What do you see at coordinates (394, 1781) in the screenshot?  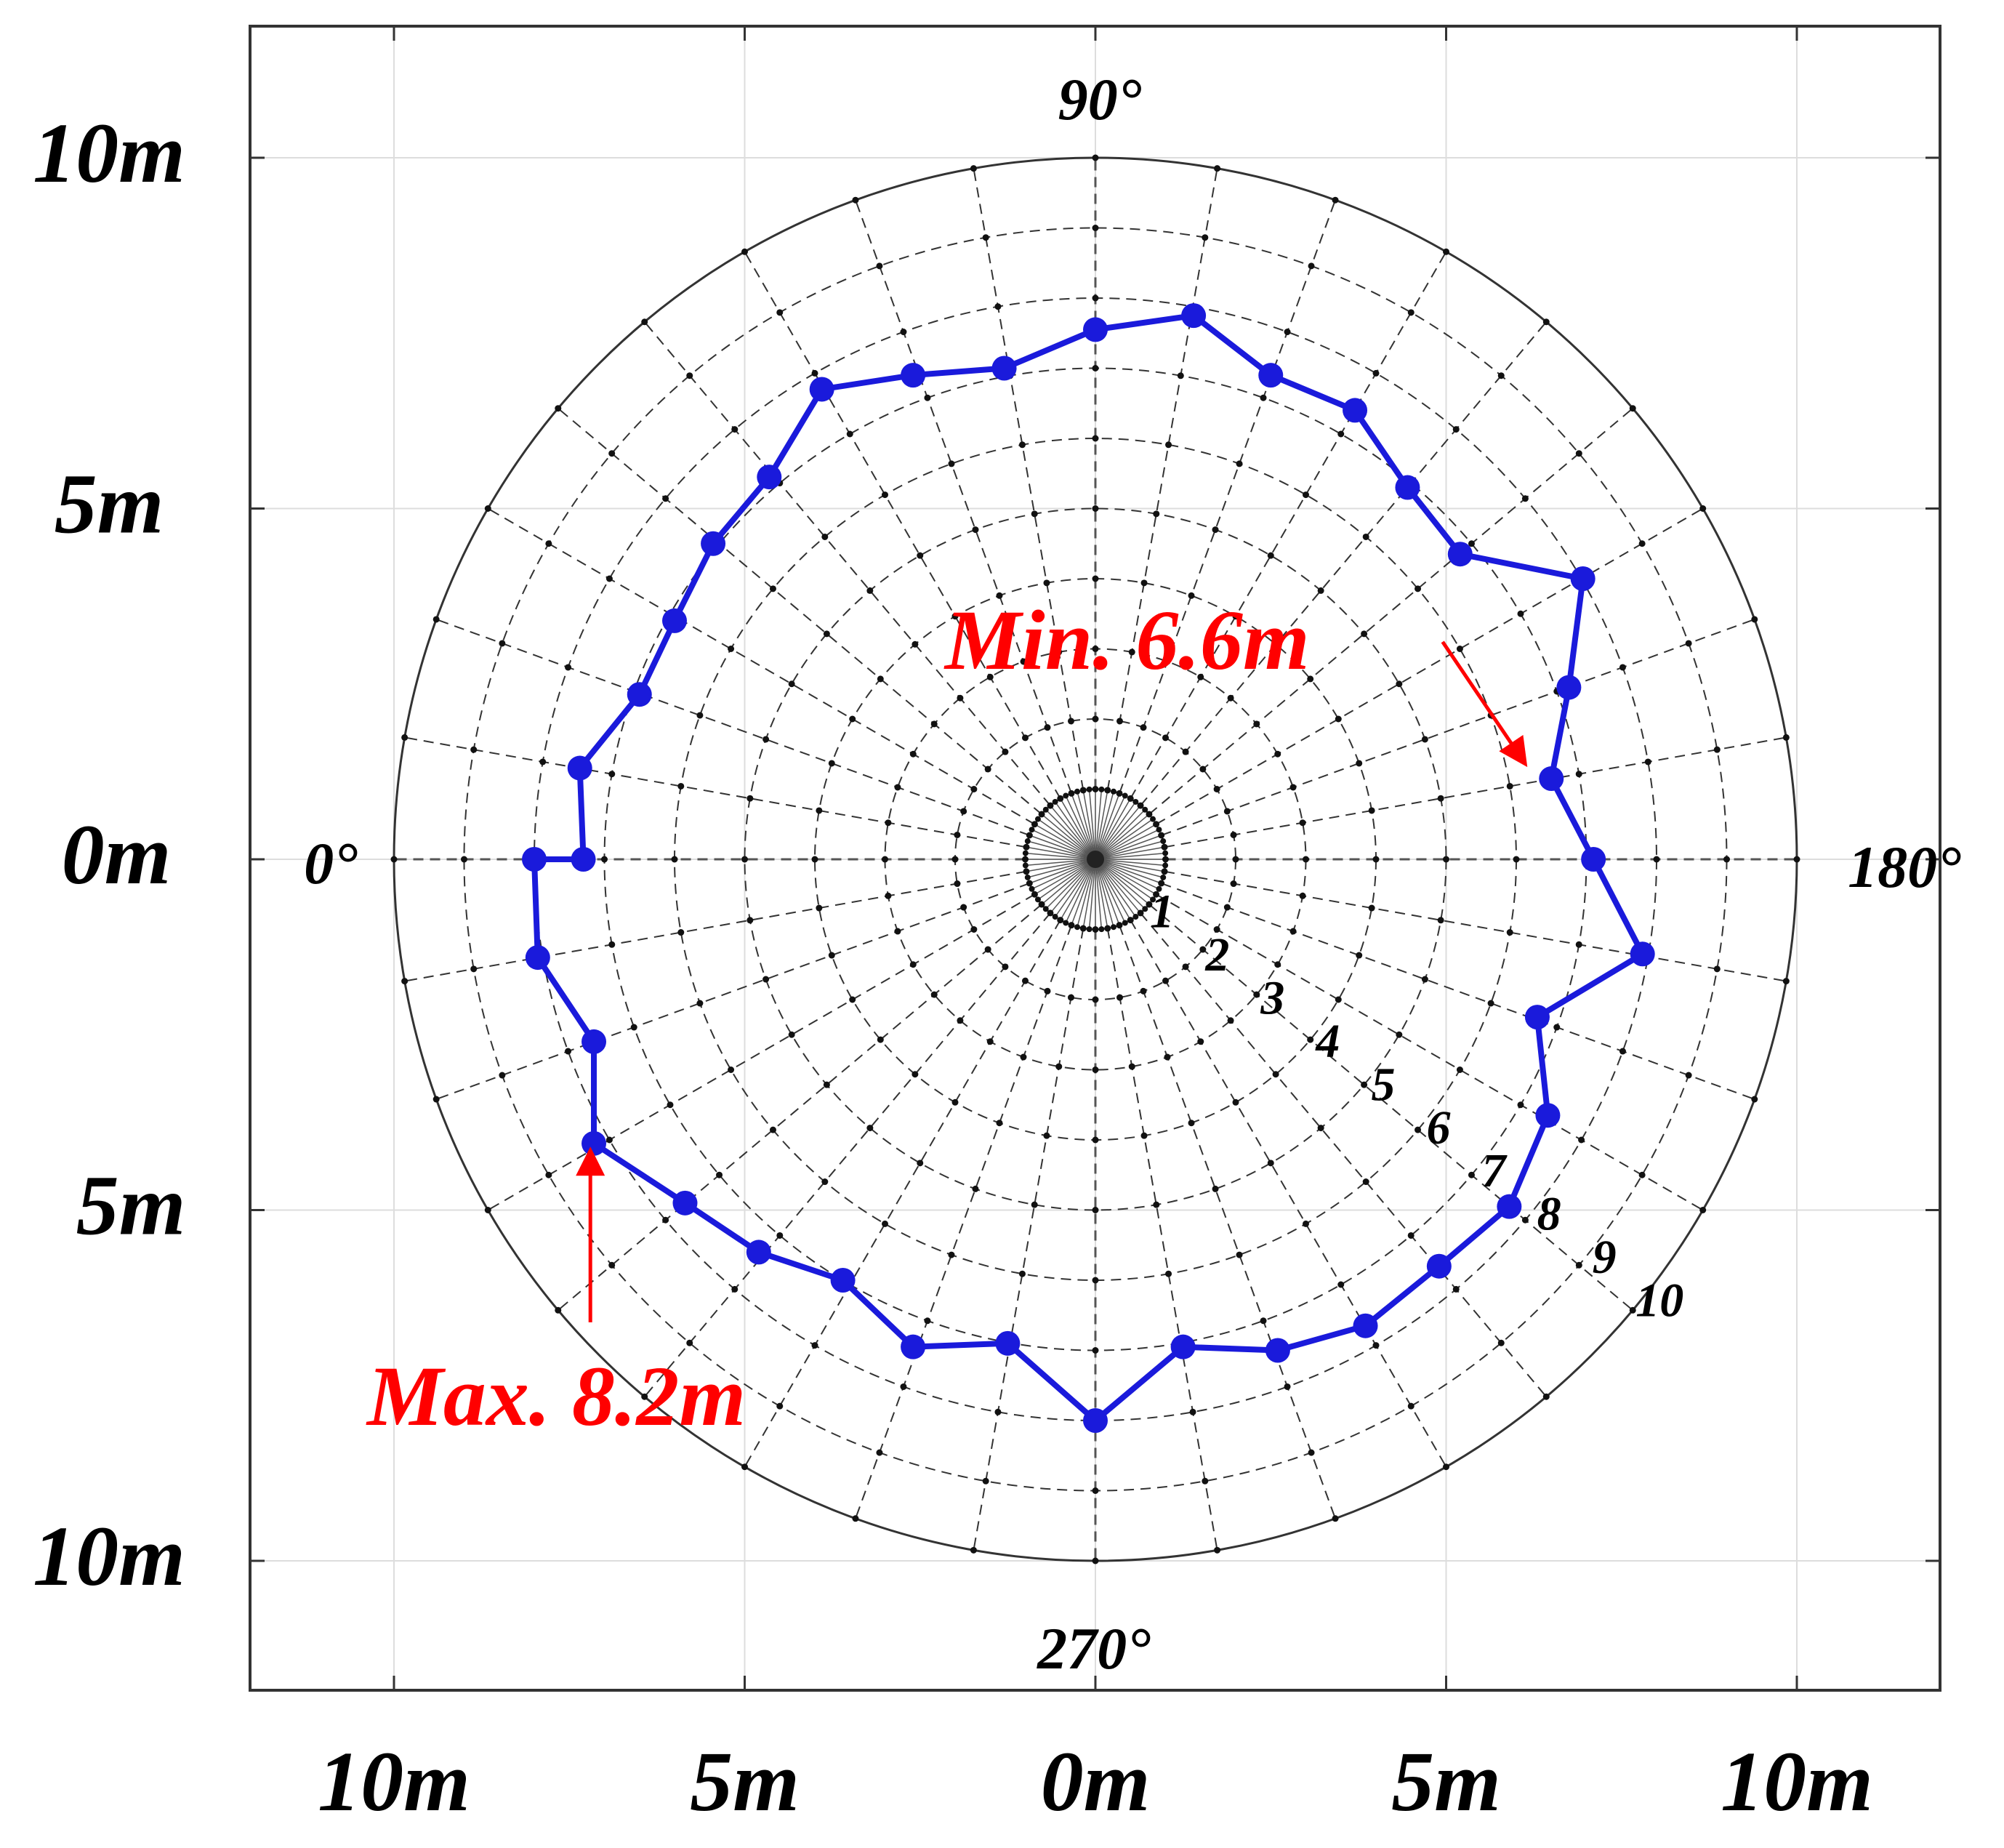 I see `x-tick-label: 10m` at bounding box center [394, 1781].